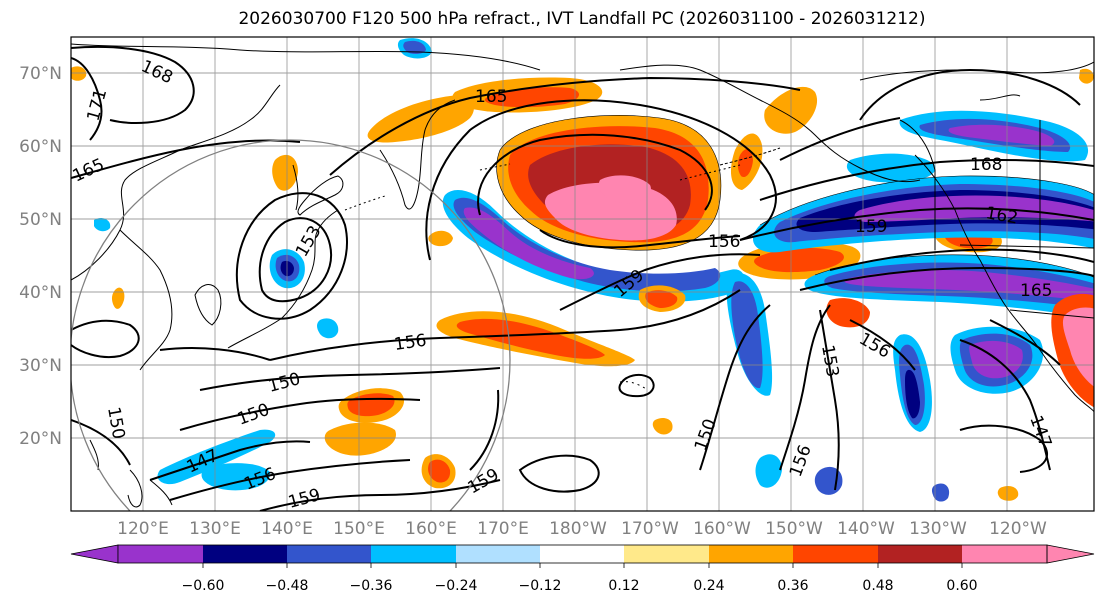 Image resolution: width=1105 pixels, height=608 pixels. What do you see at coordinates (578, 529) in the screenshot?
I see `lon-tick-label: 180°W` at bounding box center [578, 529].